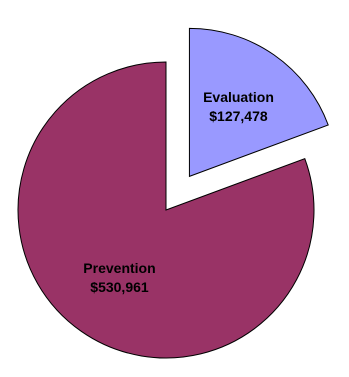  What do you see at coordinates (119, 268) in the screenshot?
I see `slice-prevention-name-label: Prevention` at bounding box center [119, 268].